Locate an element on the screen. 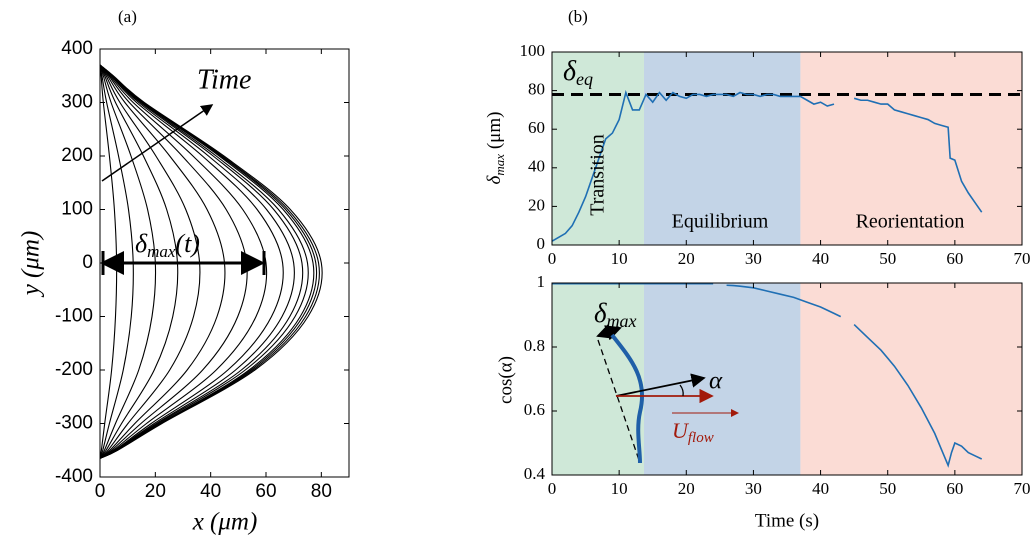  y-label-subscript: max is located at coordinates (499, 165).